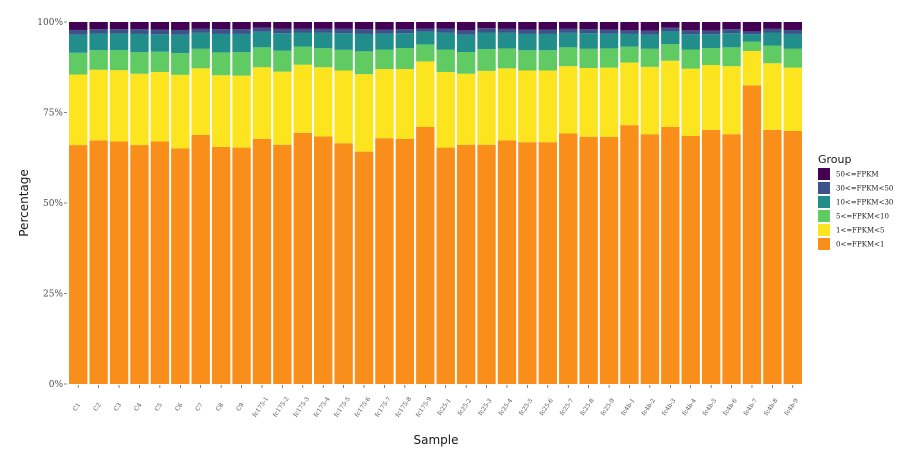 This screenshot has height=449, width=899. What do you see at coordinates (648, 407) in the screenshot?
I see `x-tick-label: fc4b-2` at bounding box center [648, 407].